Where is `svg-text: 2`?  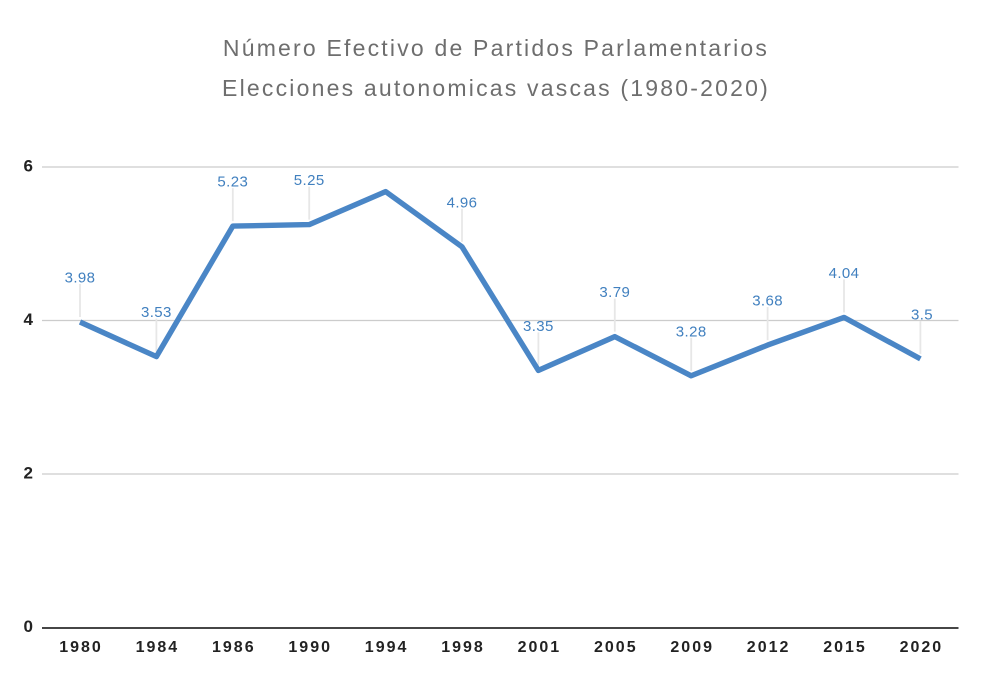
svg-text: 2 is located at coordinates (28, 473).